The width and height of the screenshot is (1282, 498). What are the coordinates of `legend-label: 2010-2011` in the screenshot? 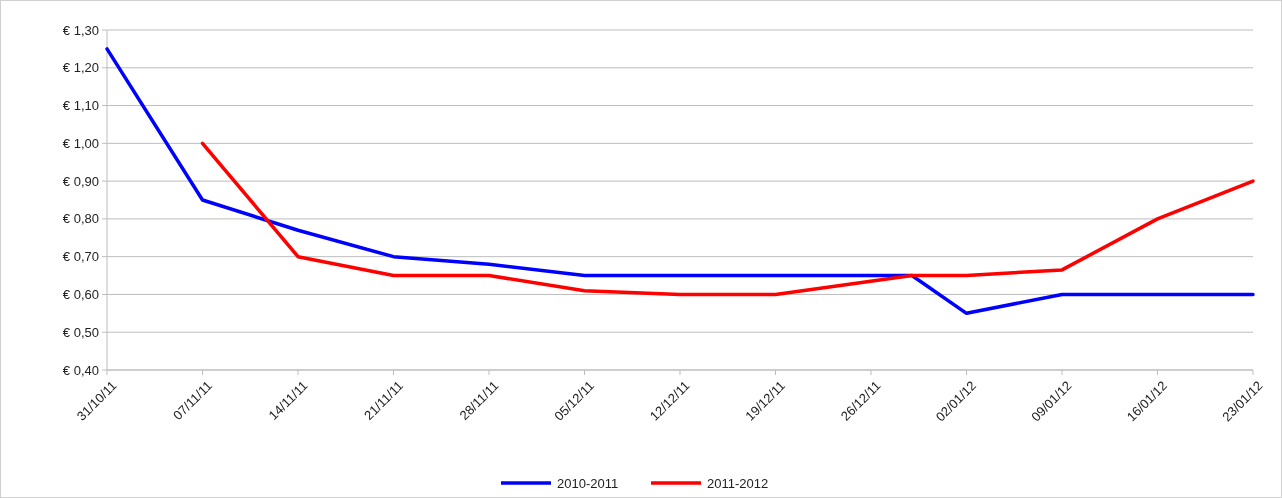 It's located at (588, 483).